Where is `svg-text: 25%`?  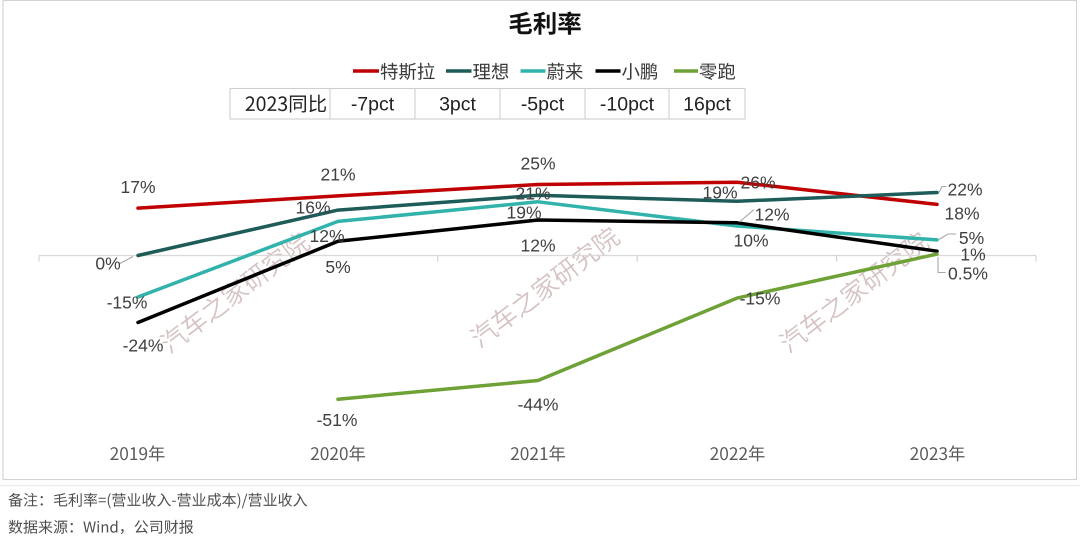 svg-text: 25% is located at coordinates (537, 163).